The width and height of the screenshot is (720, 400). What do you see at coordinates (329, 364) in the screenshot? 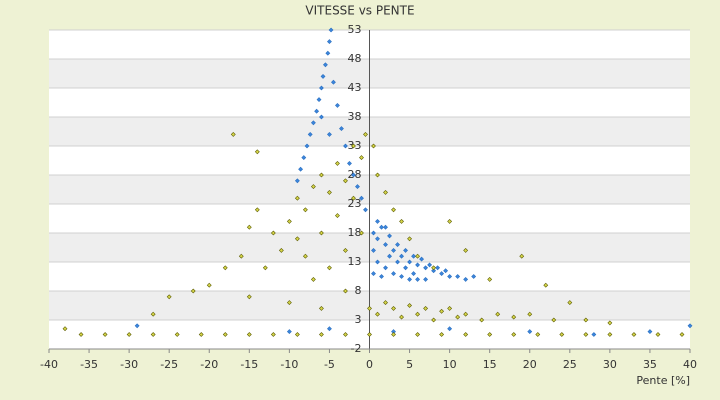
I see `x-tick-label: -5` at bounding box center [329, 364].